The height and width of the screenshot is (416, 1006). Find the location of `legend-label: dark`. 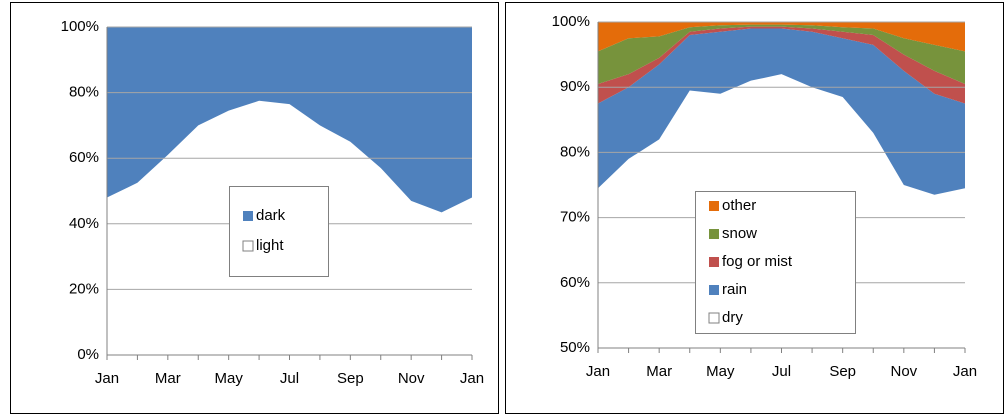

legend-label: dark is located at coordinates (271, 215).